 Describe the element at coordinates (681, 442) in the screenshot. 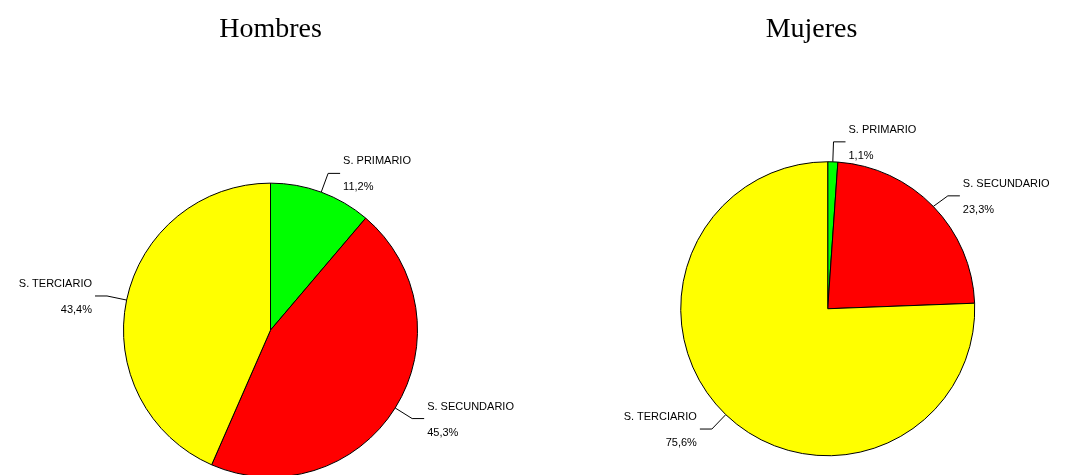

I see `data-label: 75,6%` at that location.